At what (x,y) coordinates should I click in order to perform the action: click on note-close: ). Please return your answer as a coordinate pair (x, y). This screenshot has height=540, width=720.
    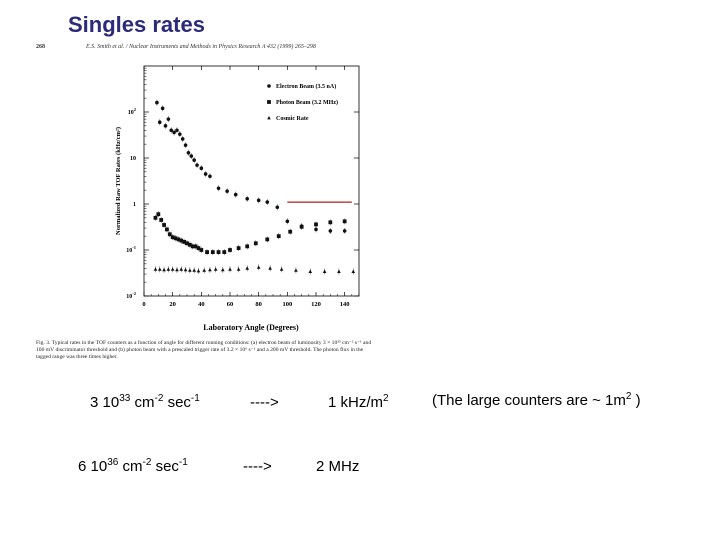
    Looking at the image, I should click on (636, 400).